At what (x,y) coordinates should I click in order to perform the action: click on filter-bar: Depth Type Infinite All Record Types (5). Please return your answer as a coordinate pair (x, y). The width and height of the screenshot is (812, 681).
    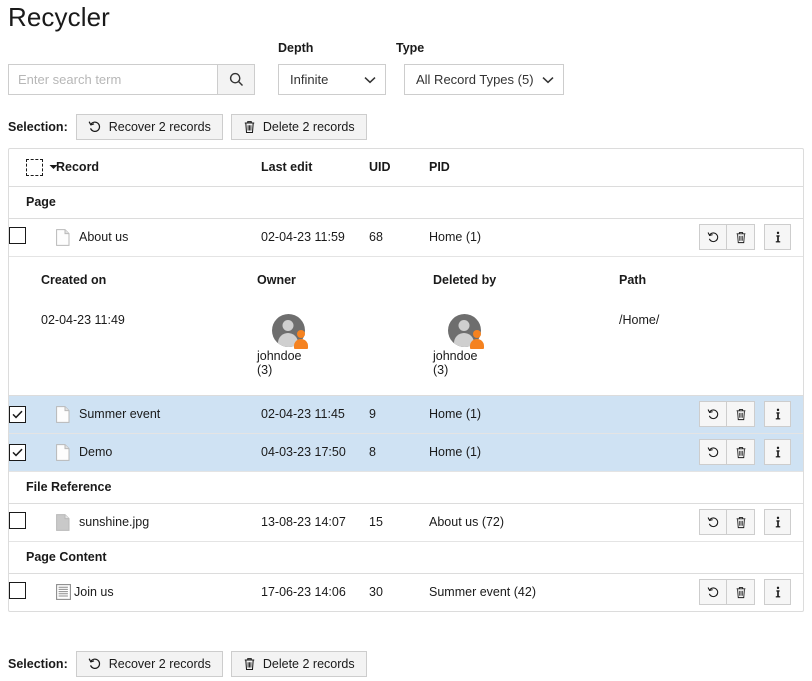
    Looking at the image, I should click on (406, 68).